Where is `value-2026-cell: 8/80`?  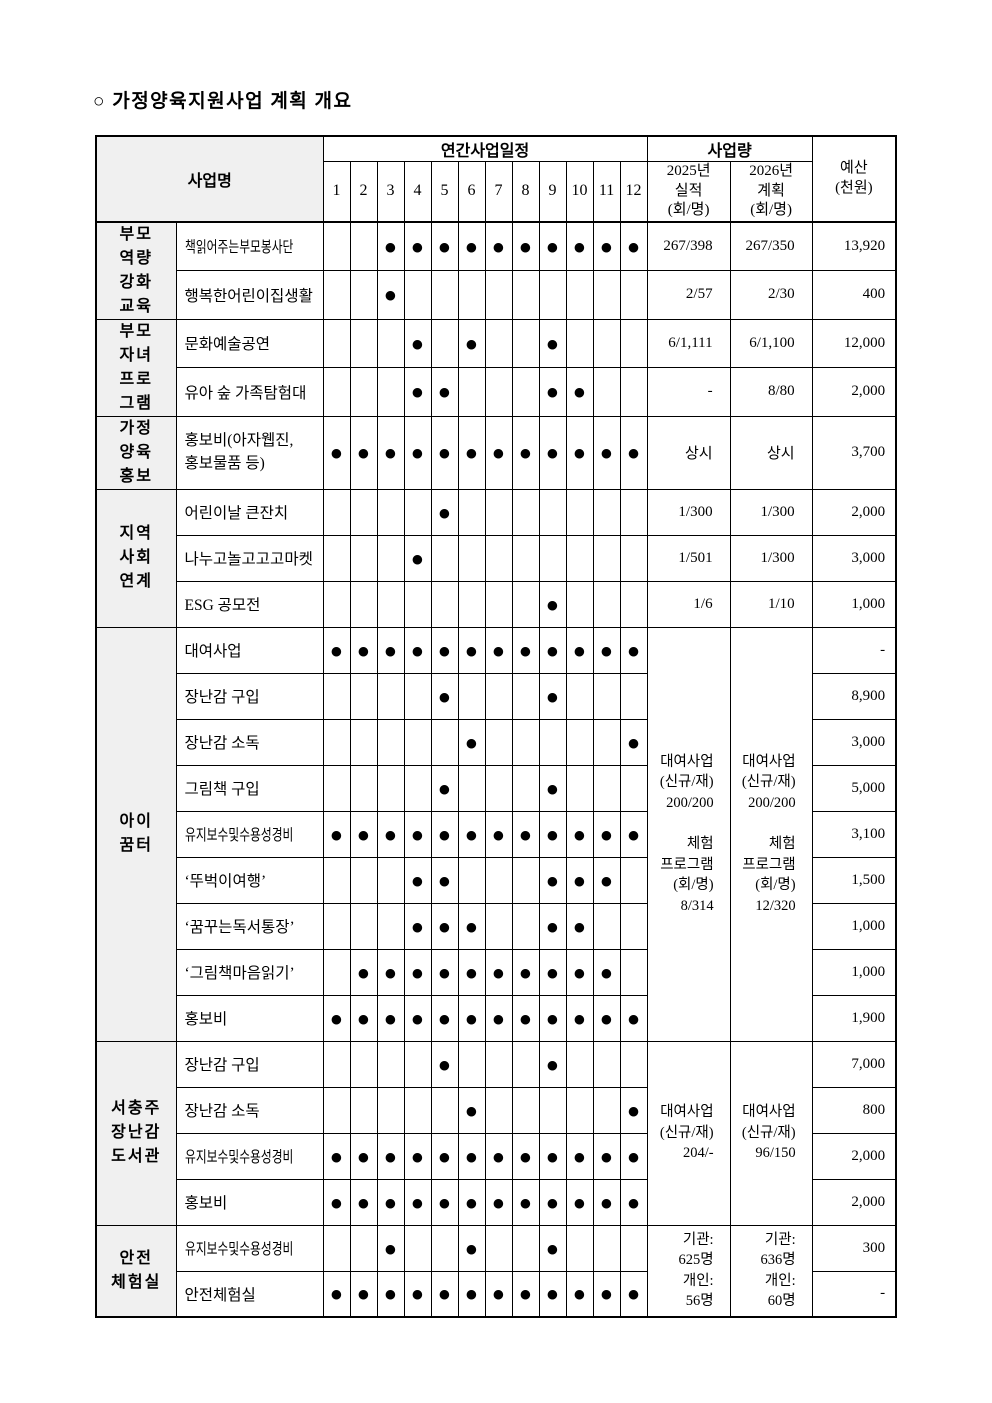 value-2026-cell: 8/80 is located at coordinates (771, 392).